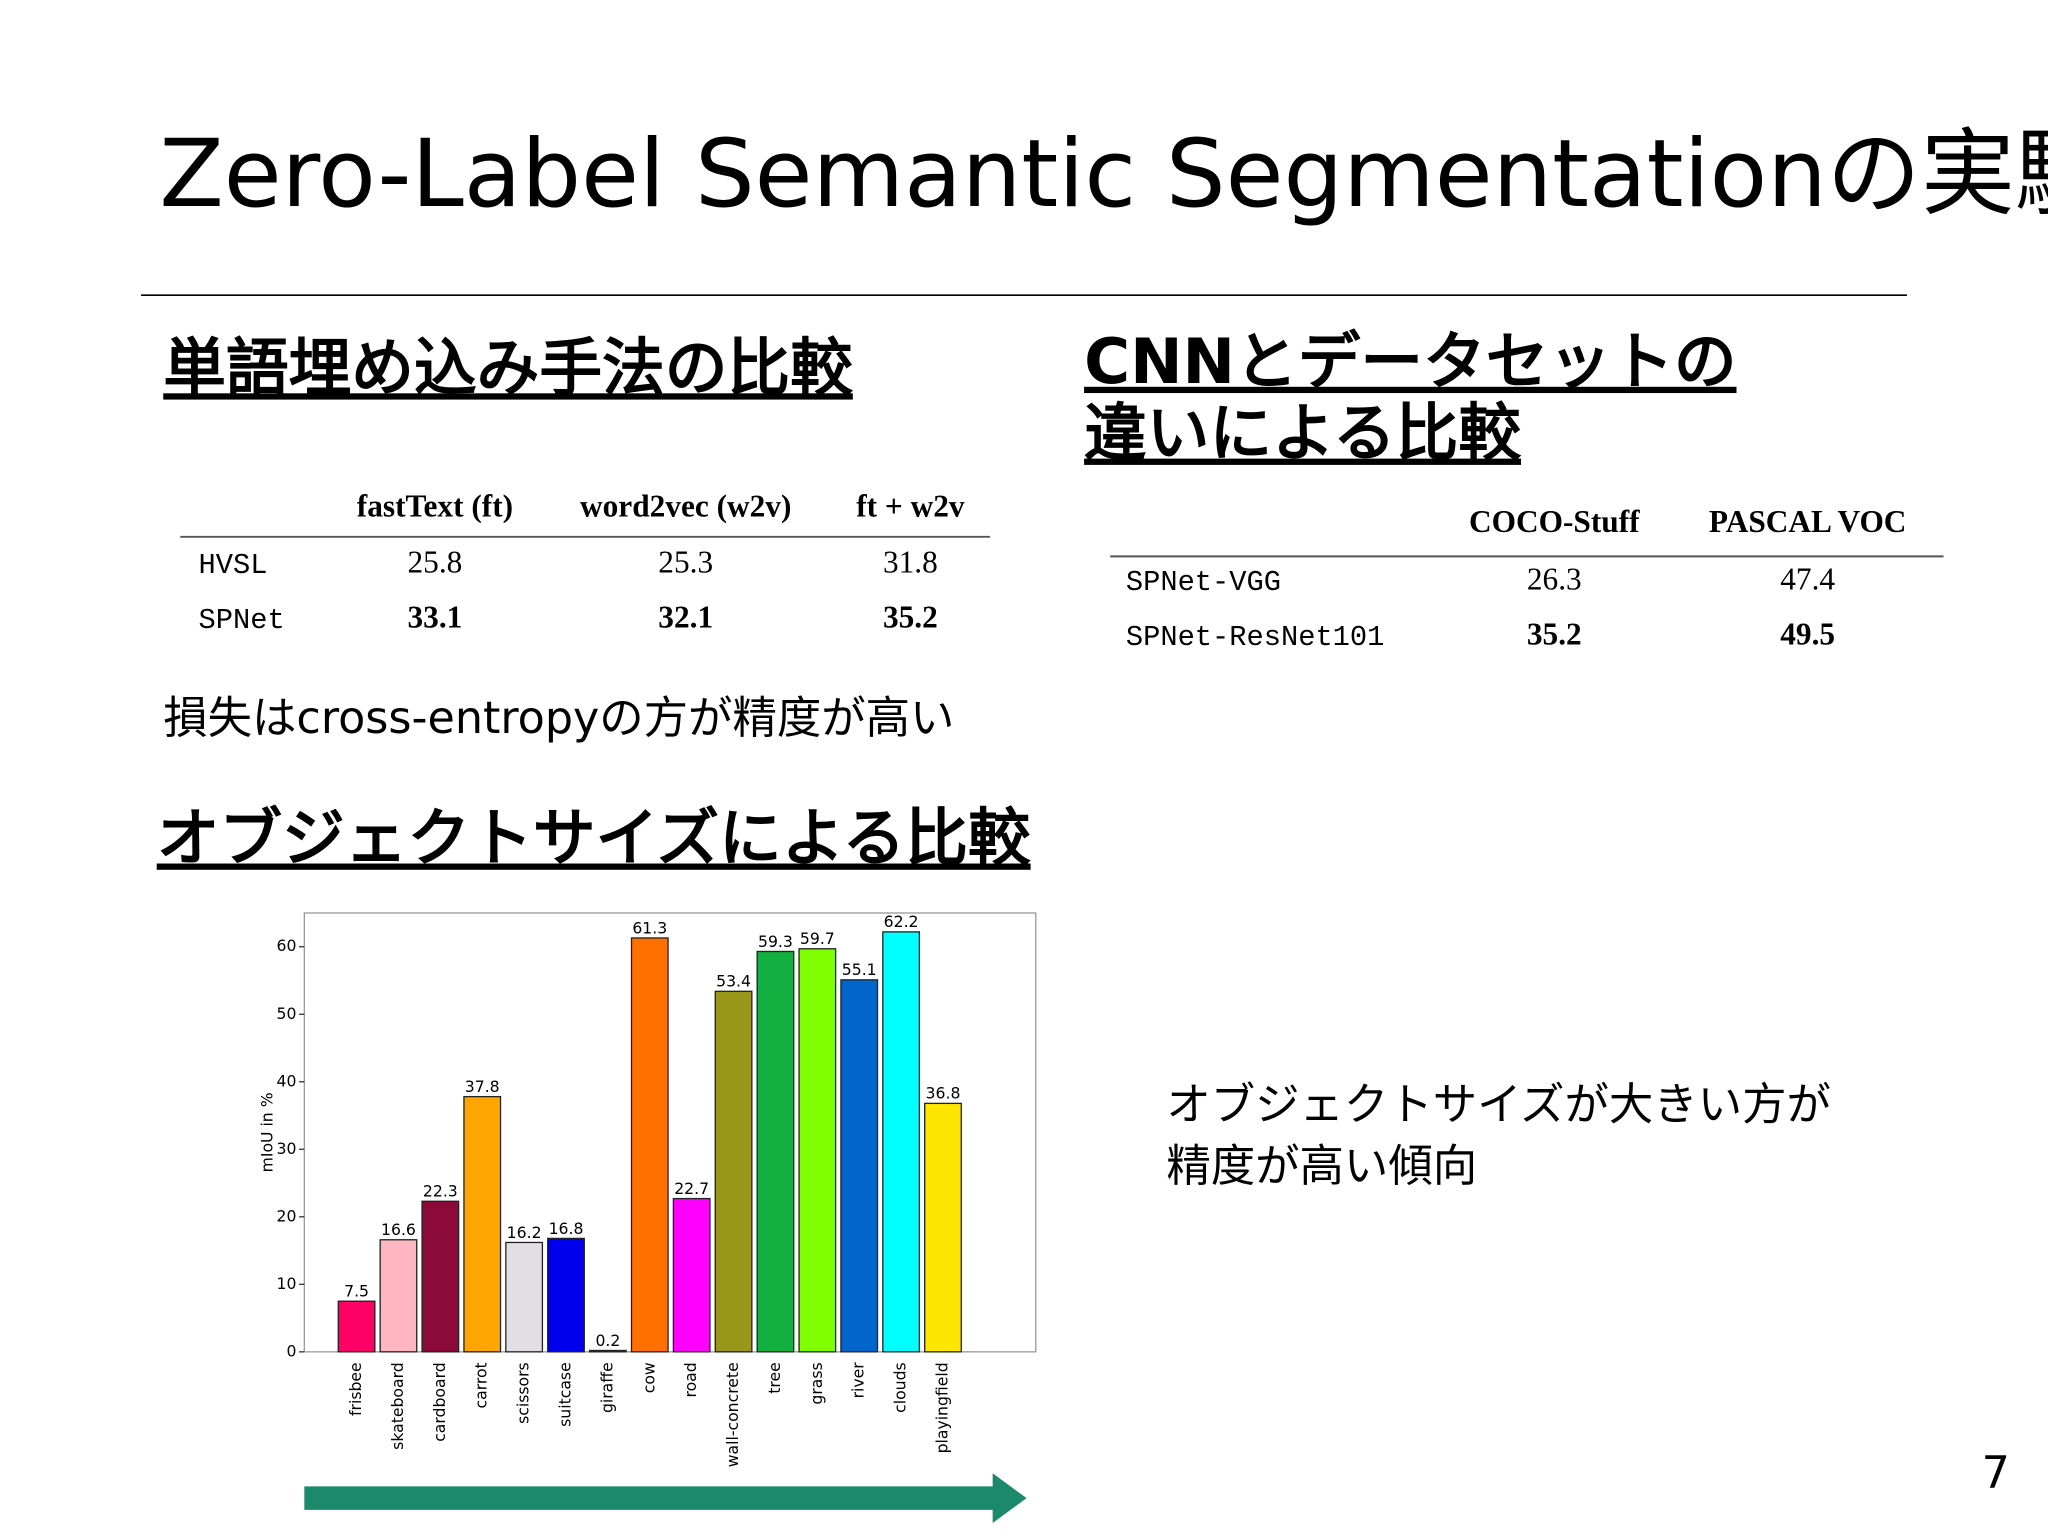 The image size is (2048, 1536). I want to click on value-label: 55.1, so click(859, 969).